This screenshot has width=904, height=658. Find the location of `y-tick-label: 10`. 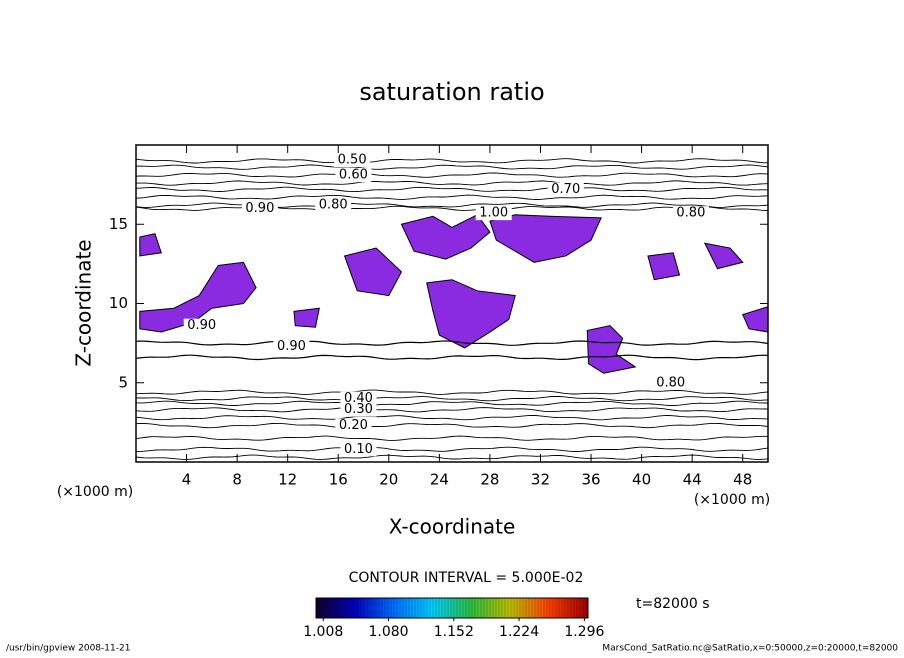

y-tick-label: 10 is located at coordinates (118, 303).